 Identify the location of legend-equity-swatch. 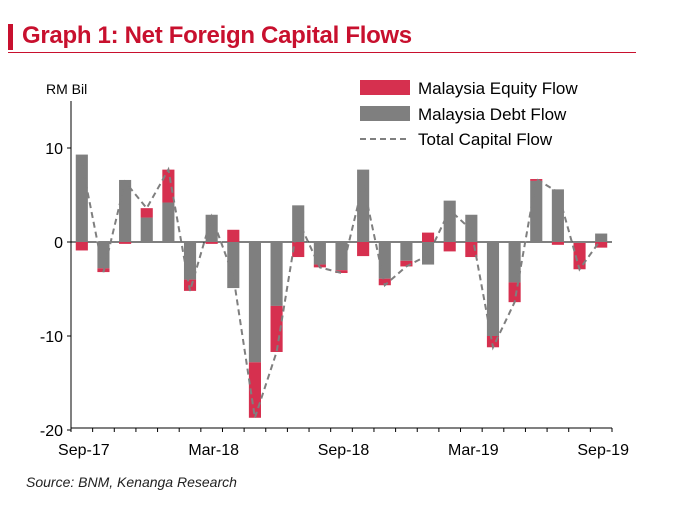
(385, 87).